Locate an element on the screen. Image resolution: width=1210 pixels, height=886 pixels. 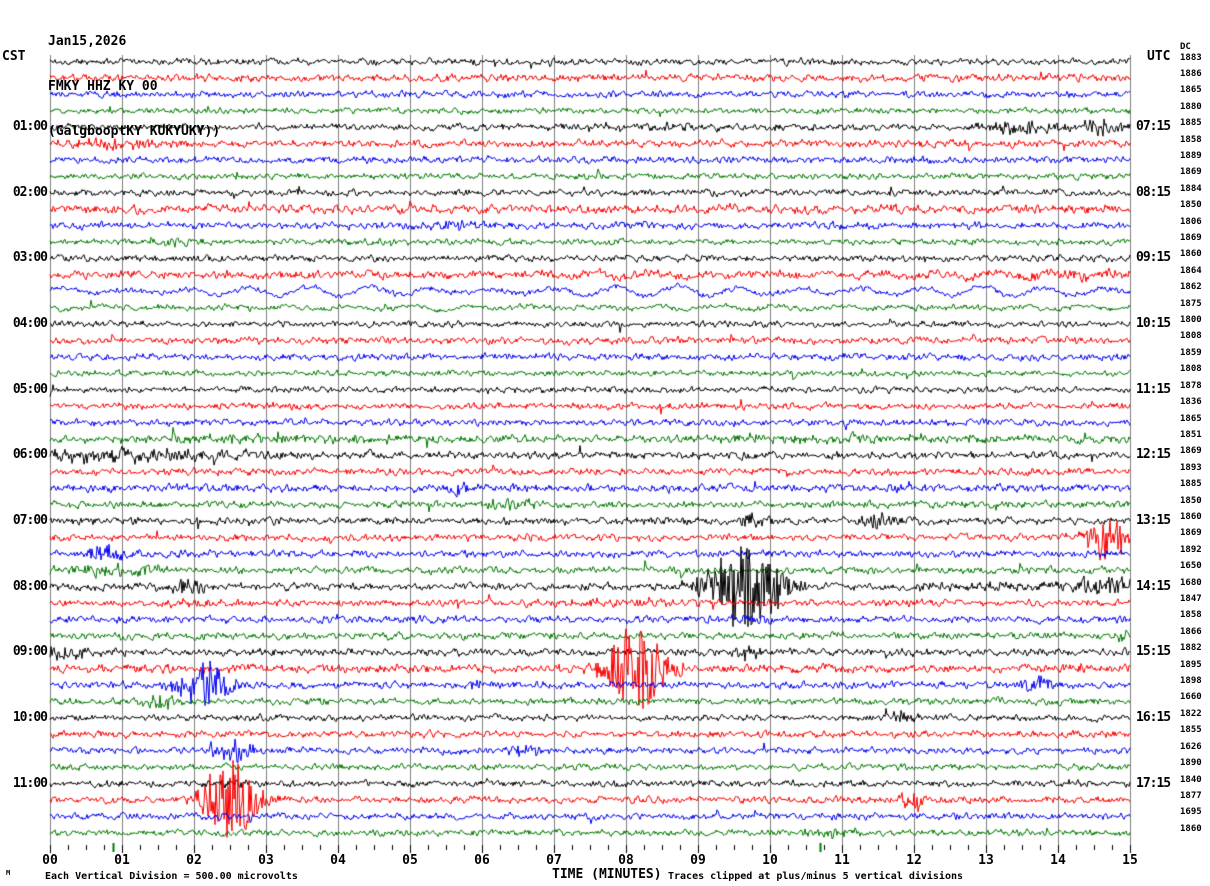
utc-hour-label: 11:15 is located at coordinates (1153, 389).